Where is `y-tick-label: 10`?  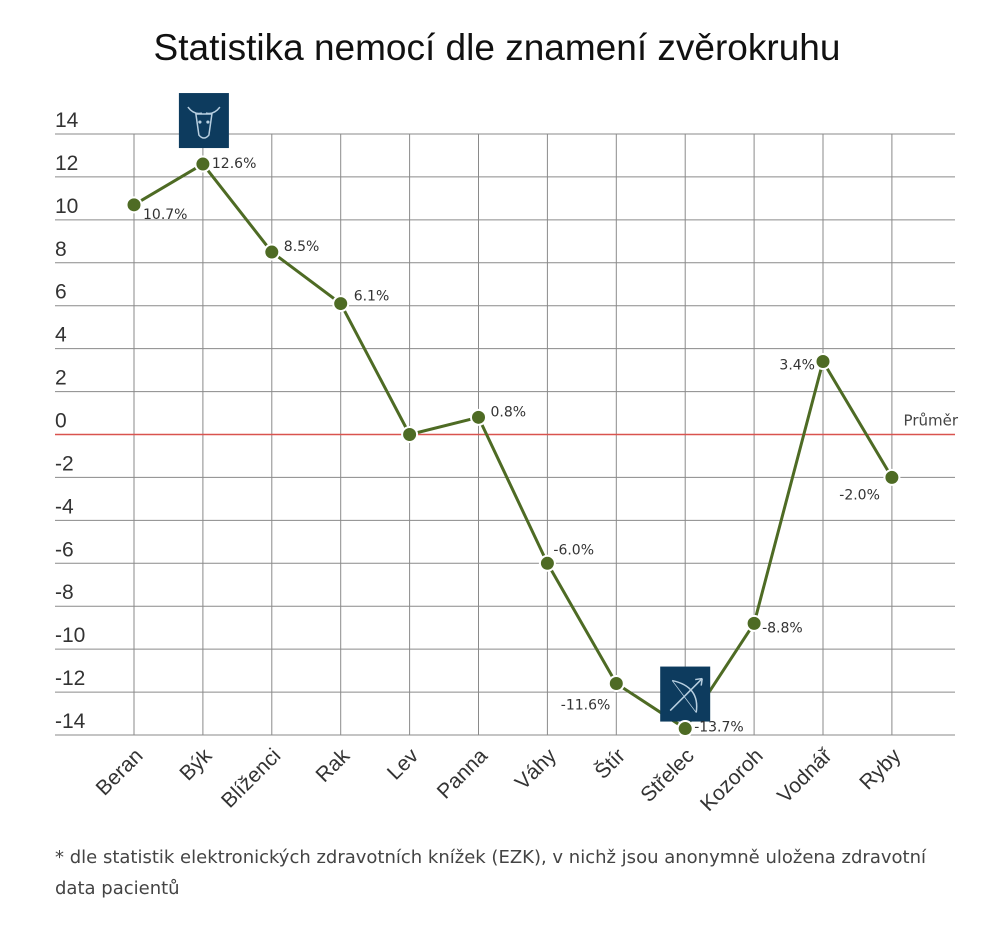
y-tick-label: 10 is located at coordinates (66, 206).